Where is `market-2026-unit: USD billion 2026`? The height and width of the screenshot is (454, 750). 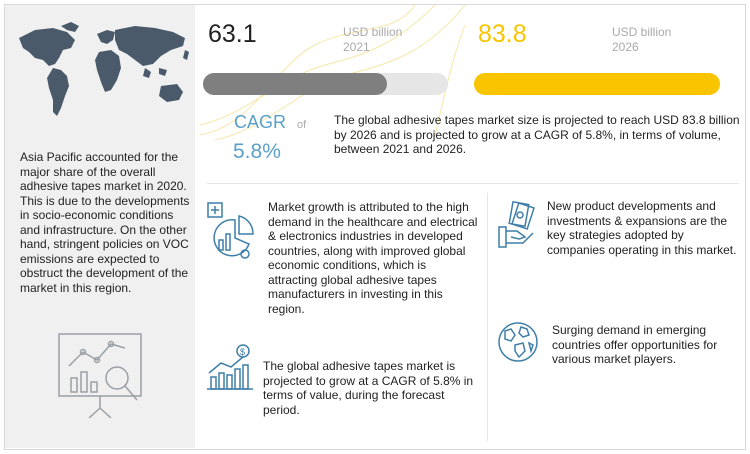
market-2026-unit: USD billion 2026 is located at coordinates (642, 39).